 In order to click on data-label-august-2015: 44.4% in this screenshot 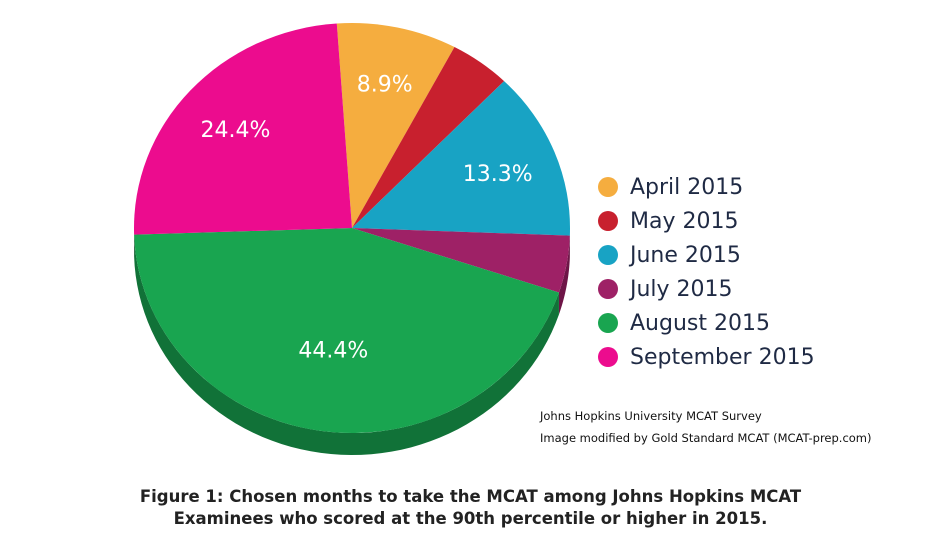, I will do `click(333, 351)`.